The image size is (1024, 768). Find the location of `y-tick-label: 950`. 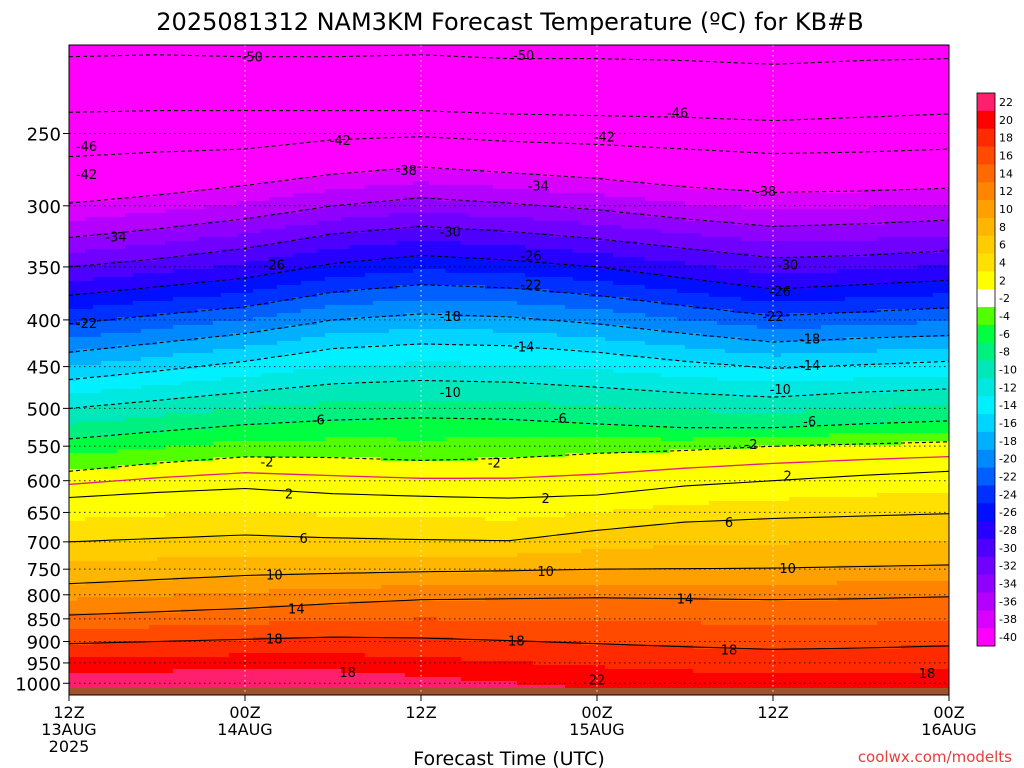

y-tick-label: 950 is located at coordinates (44, 664).